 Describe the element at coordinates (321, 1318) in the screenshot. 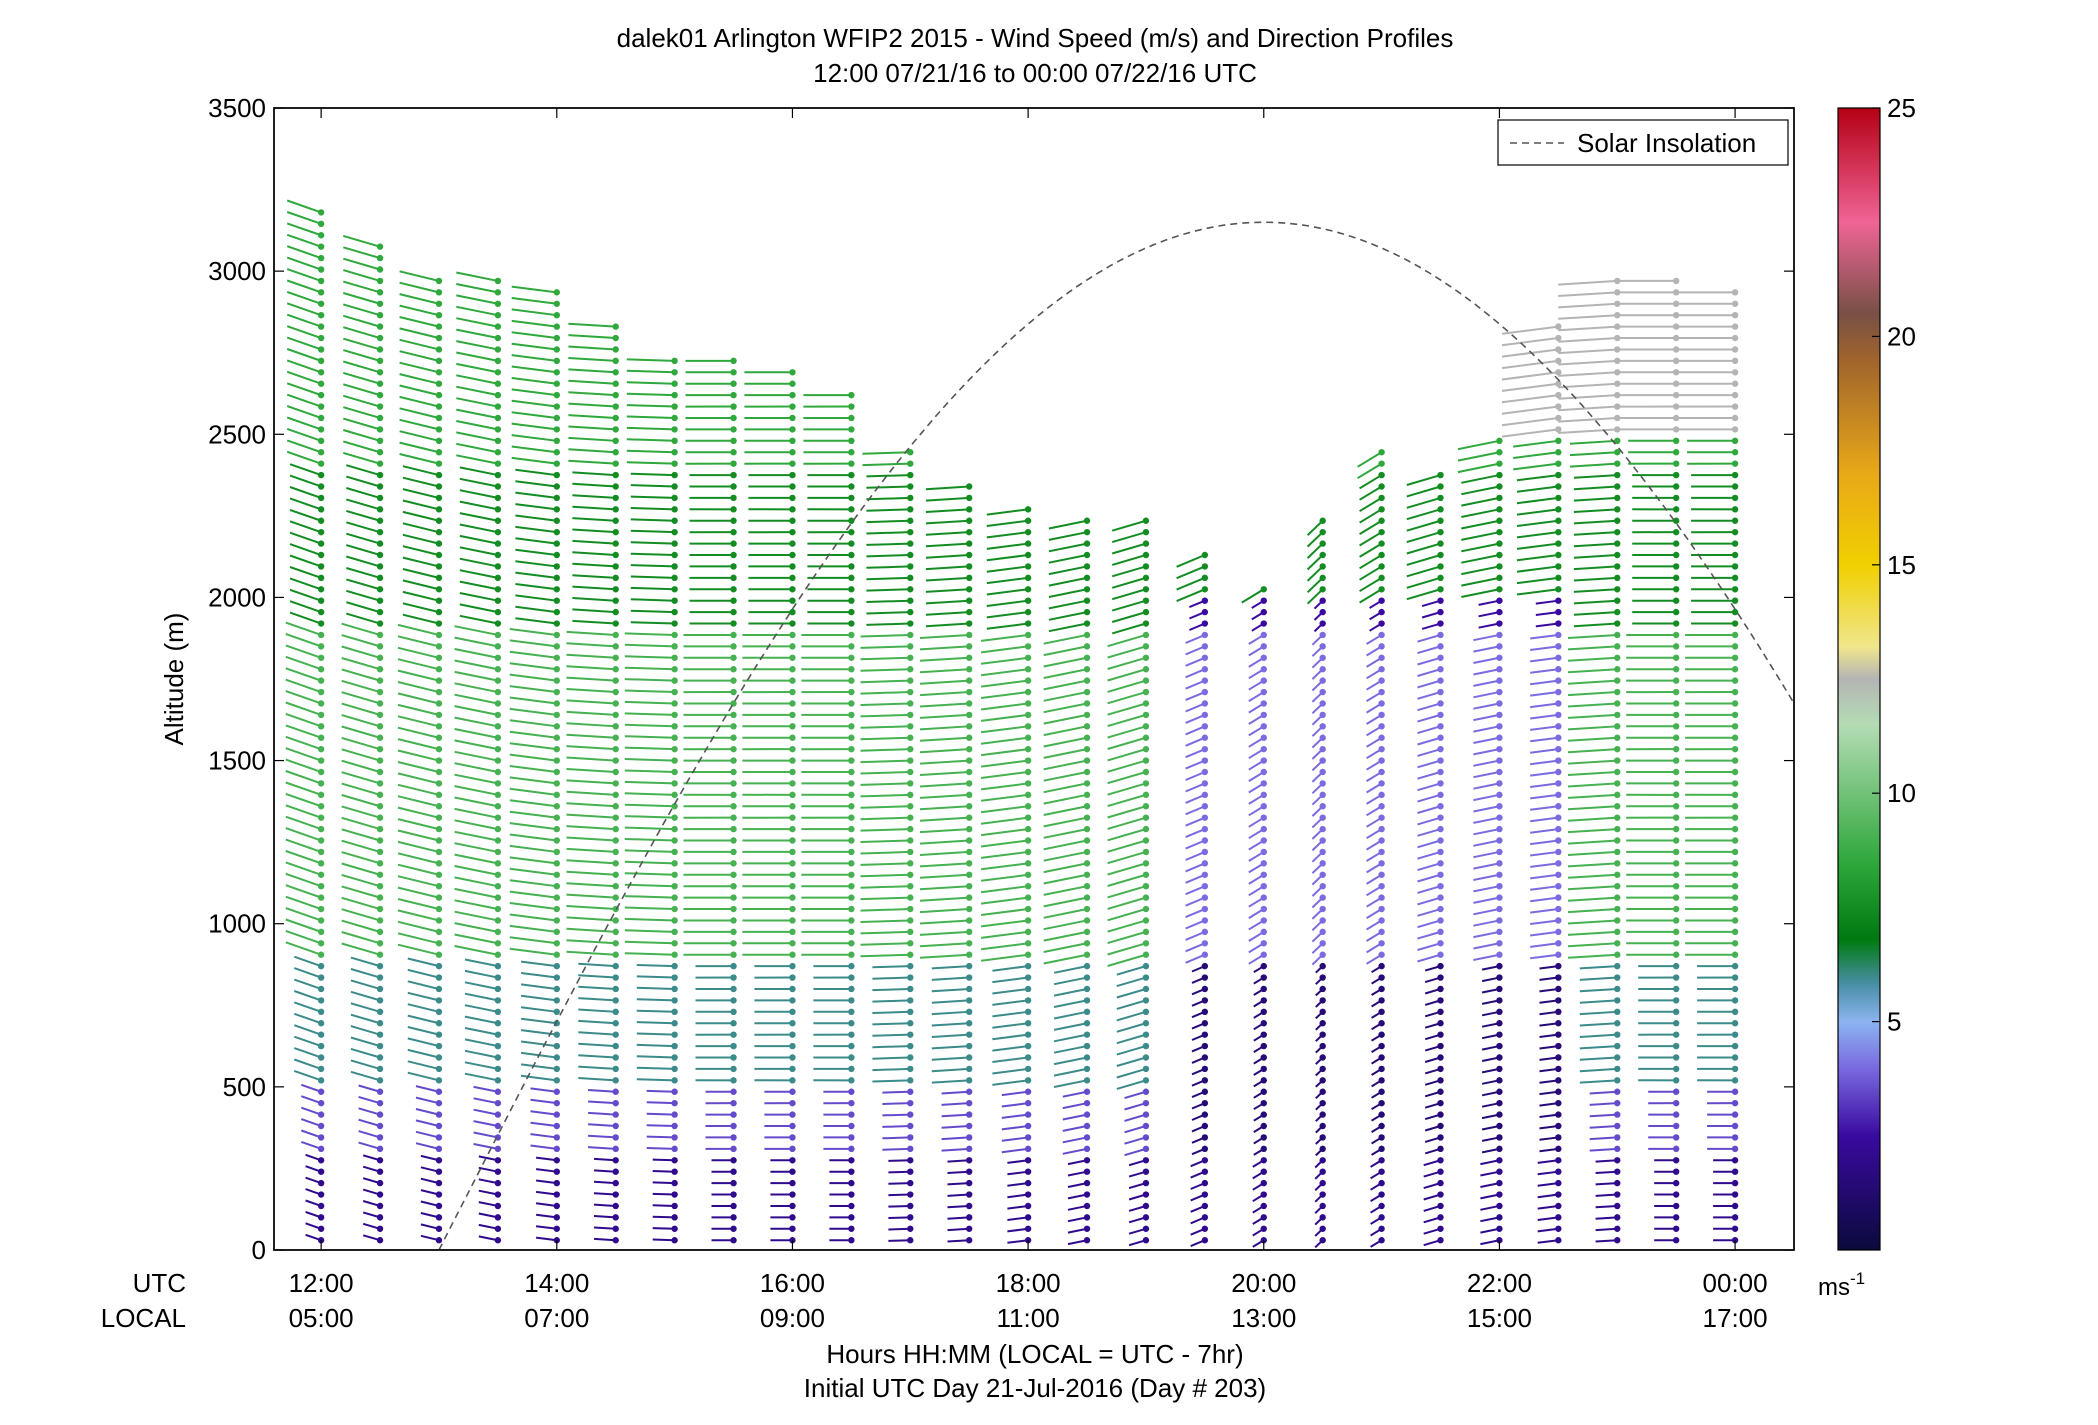

I see `x-tick-label-local: 05:00` at that location.